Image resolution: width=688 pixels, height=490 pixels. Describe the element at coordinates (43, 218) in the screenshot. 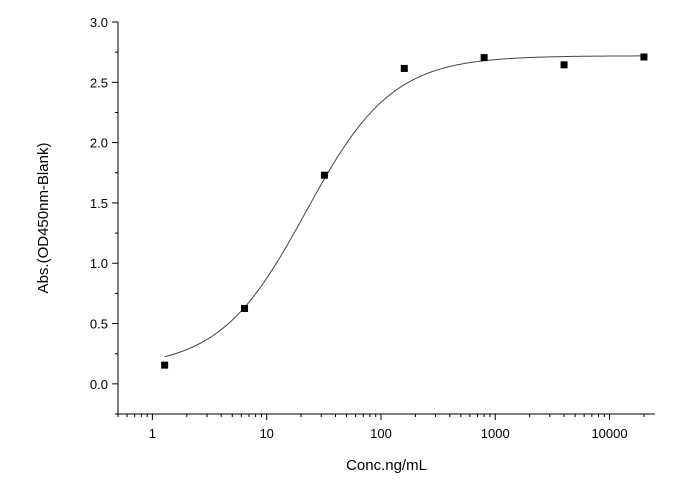

I see `y-axis-label: Abs.(OD450nm-Blank)` at that location.